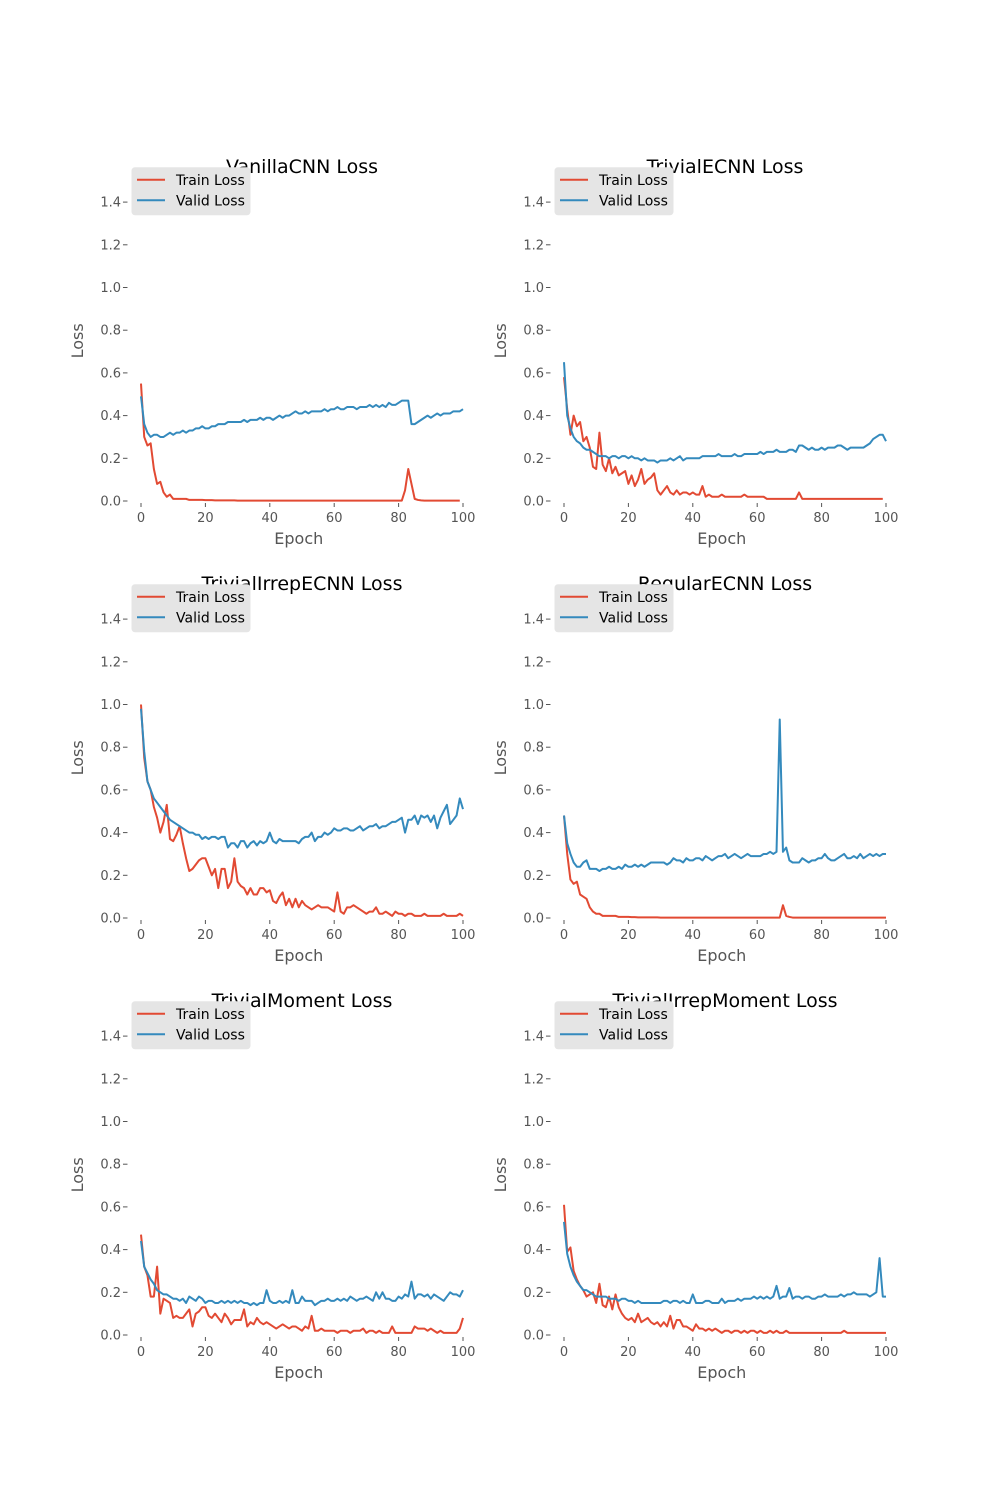 This screenshot has height=1500, width=1000. What do you see at coordinates (725, 167) in the screenshot?
I see `chart-title: TrivialECNN Loss` at bounding box center [725, 167].